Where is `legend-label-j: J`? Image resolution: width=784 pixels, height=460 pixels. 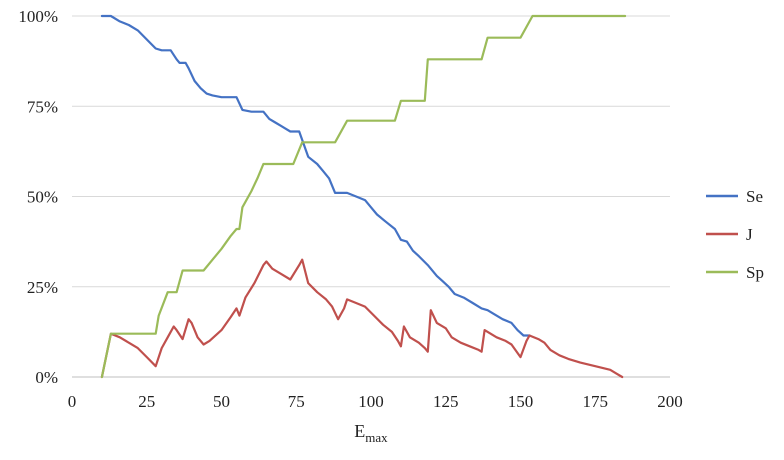
legend-label-j: J is located at coordinates (749, 234).